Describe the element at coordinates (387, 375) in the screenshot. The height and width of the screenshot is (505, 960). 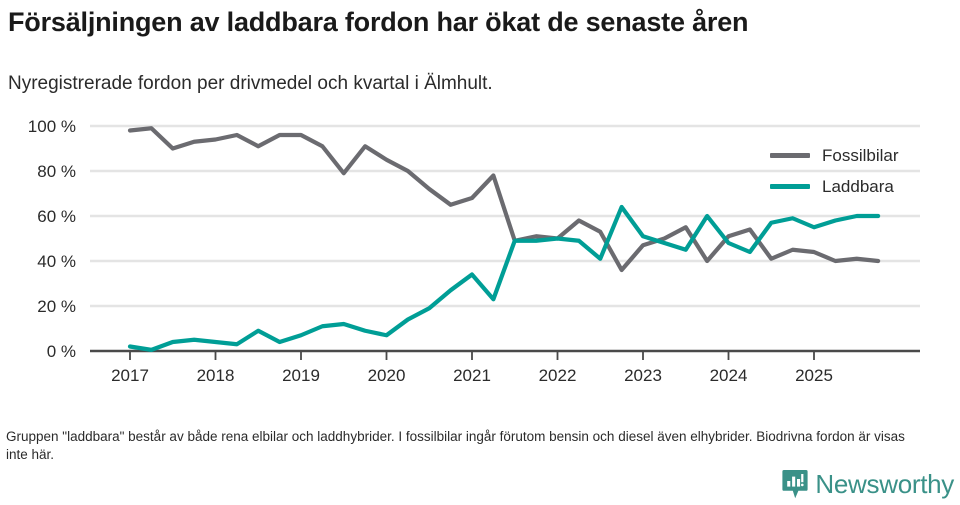
I see `x-axis-label: 2020` at that location.